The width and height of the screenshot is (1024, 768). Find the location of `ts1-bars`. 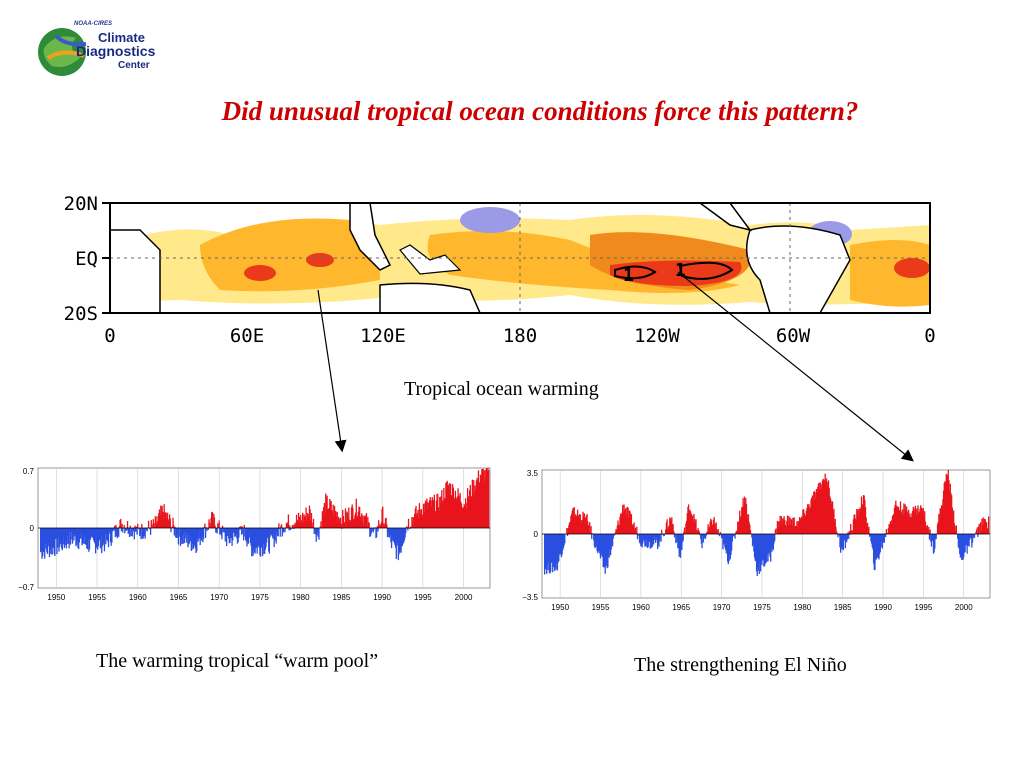

ts1-bars is located at coordinates (265, 514).